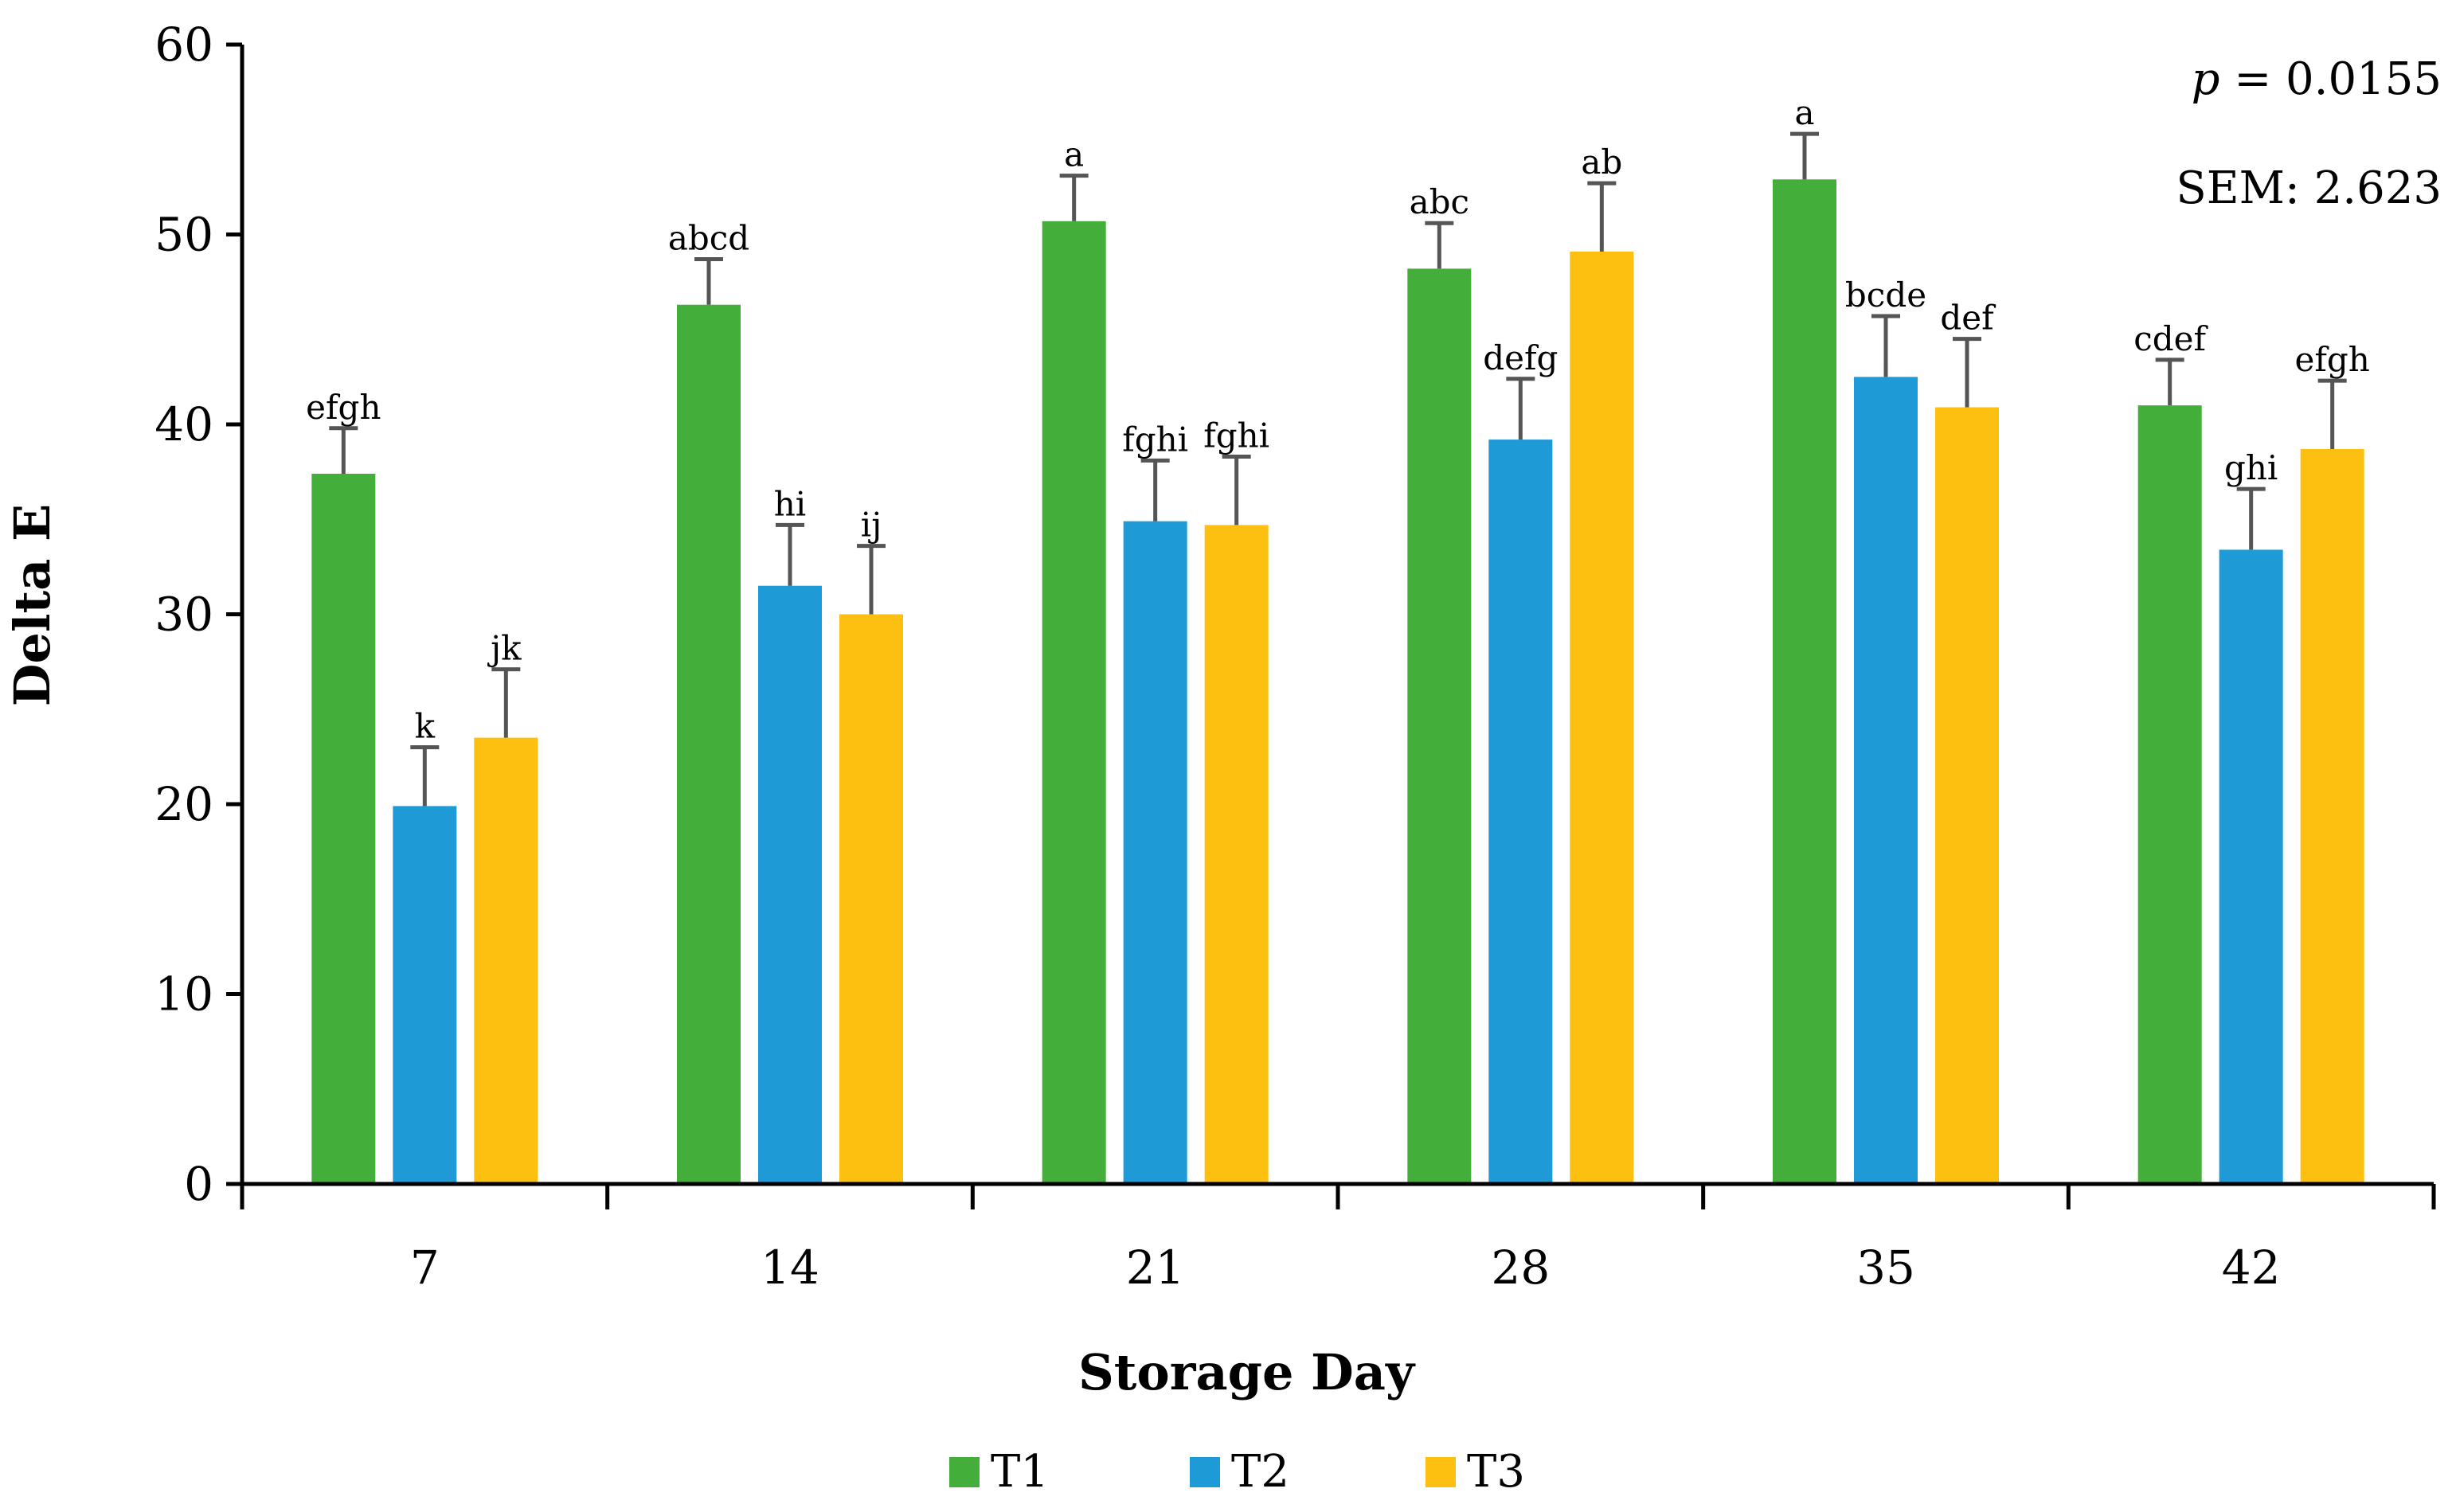 Image resolution: width=2456 pixels, height=1512 pixels. What do you see at coordinates (183, 45) in the screenshot?
I see `y-tick-label: 60` at bounding box center [183, 45].